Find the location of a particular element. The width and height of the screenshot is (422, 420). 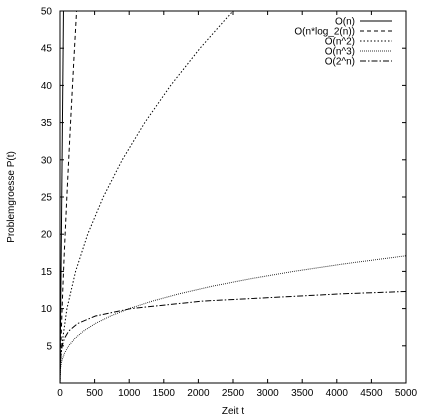

x-tick-label: 2500 is located at coordinates (233, 393).